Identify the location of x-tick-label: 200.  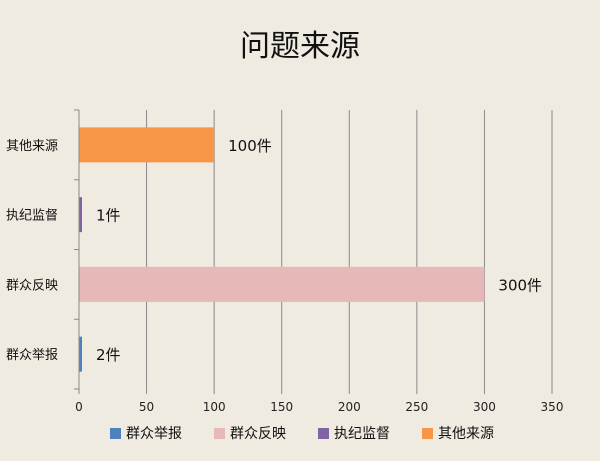
(349, 407).